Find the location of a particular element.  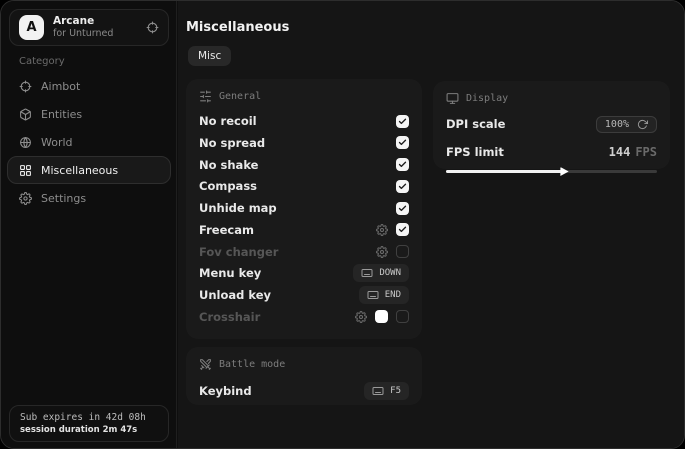

brand-avatar: A is located at coordinates (31, 27).